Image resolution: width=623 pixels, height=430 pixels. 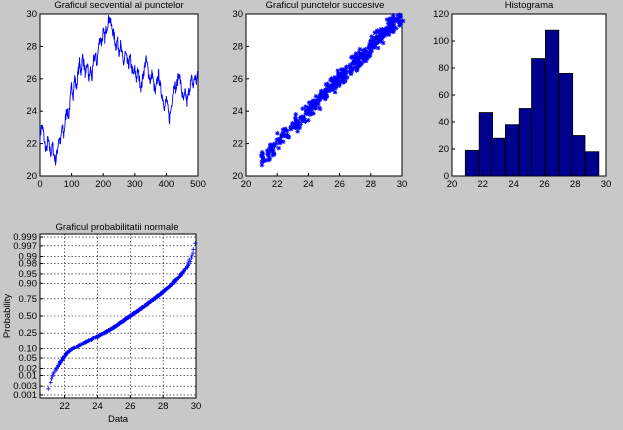 I want to click on xtick-label: 0, so click(x=39, y=184).